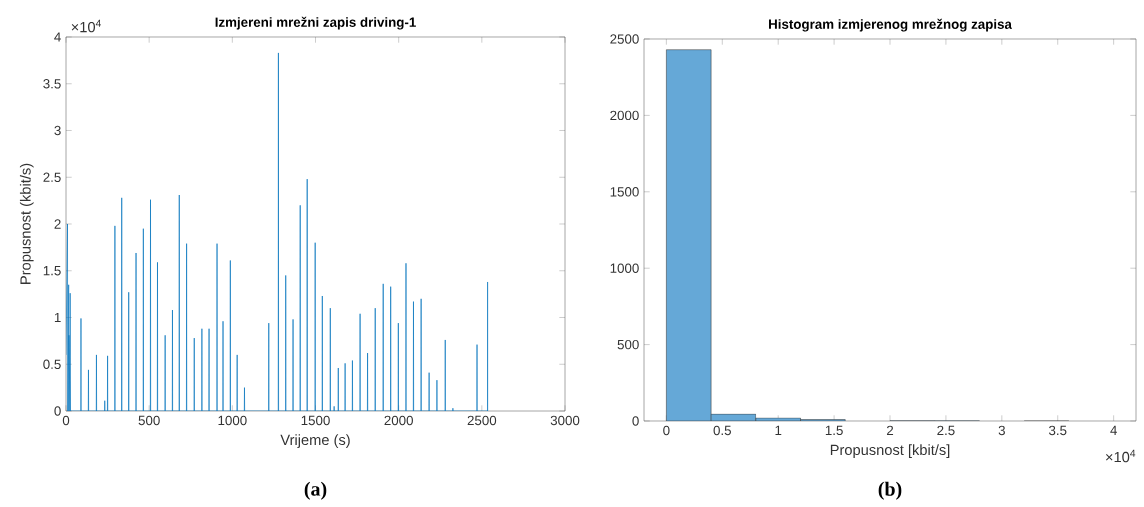 The image size is (1144, 507). Describe the element at coordinates (1057, 430) in the screenshot. I see `x-tick-label: 3.5` at that location.